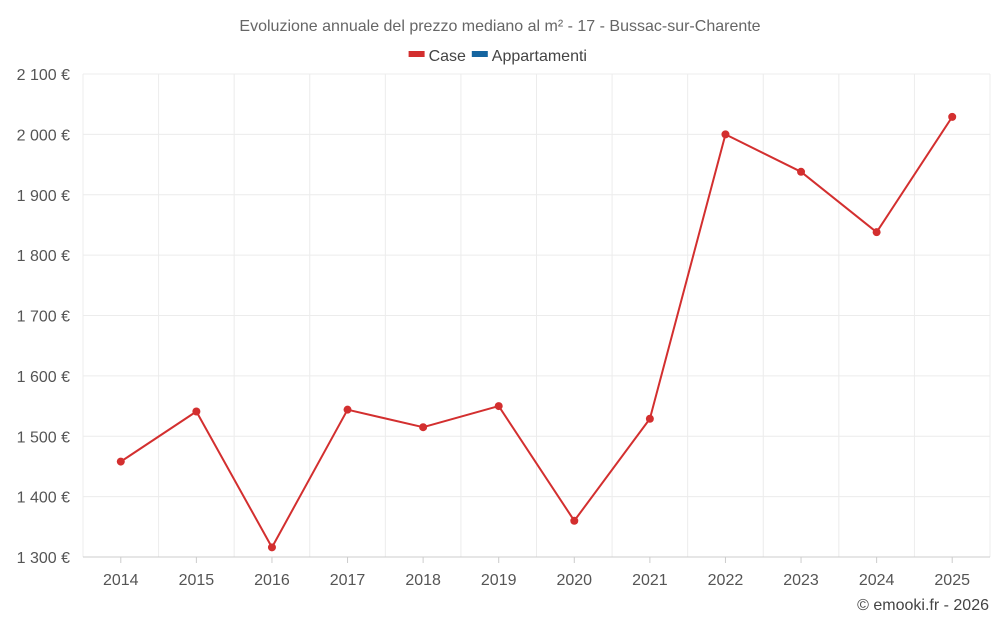 Image resolution: width=1000 pixels, height=625 pixels. I want to click on y-tick-label: 1 400 €, so click(43, 498).